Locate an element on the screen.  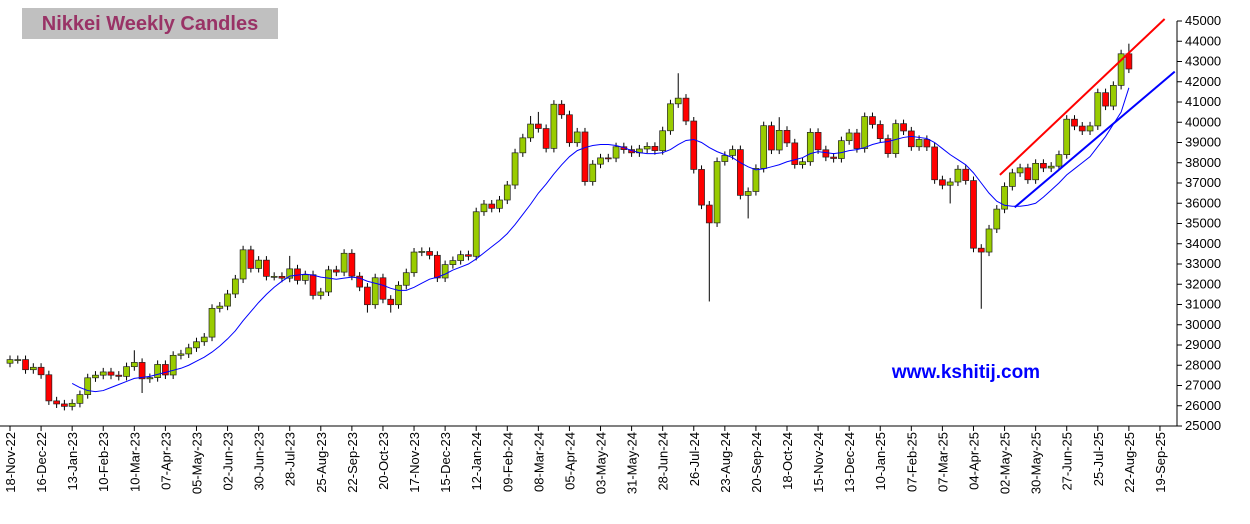
x-tick-label: 22-Aug-25 is located at coordinates (1129, 462).